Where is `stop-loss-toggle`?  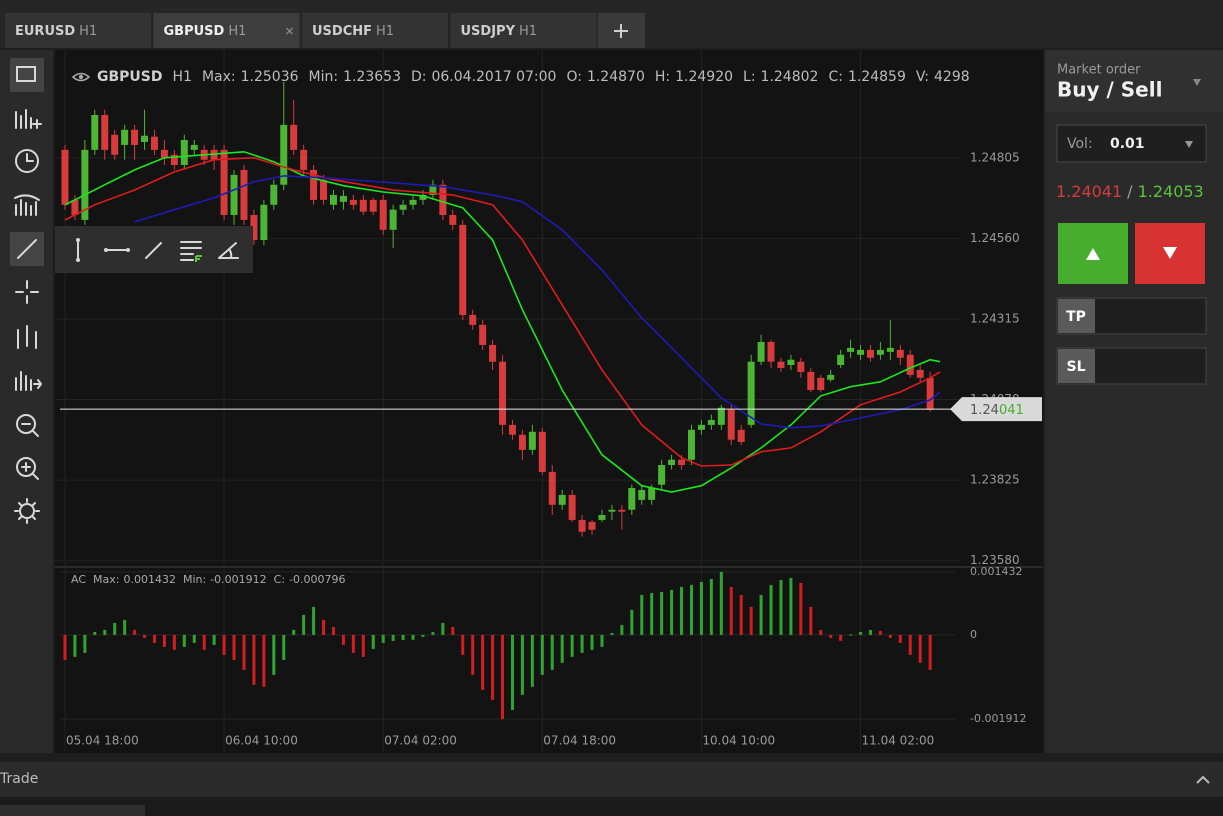
stop-loss-toggle is located at coordinates (1076, 366).